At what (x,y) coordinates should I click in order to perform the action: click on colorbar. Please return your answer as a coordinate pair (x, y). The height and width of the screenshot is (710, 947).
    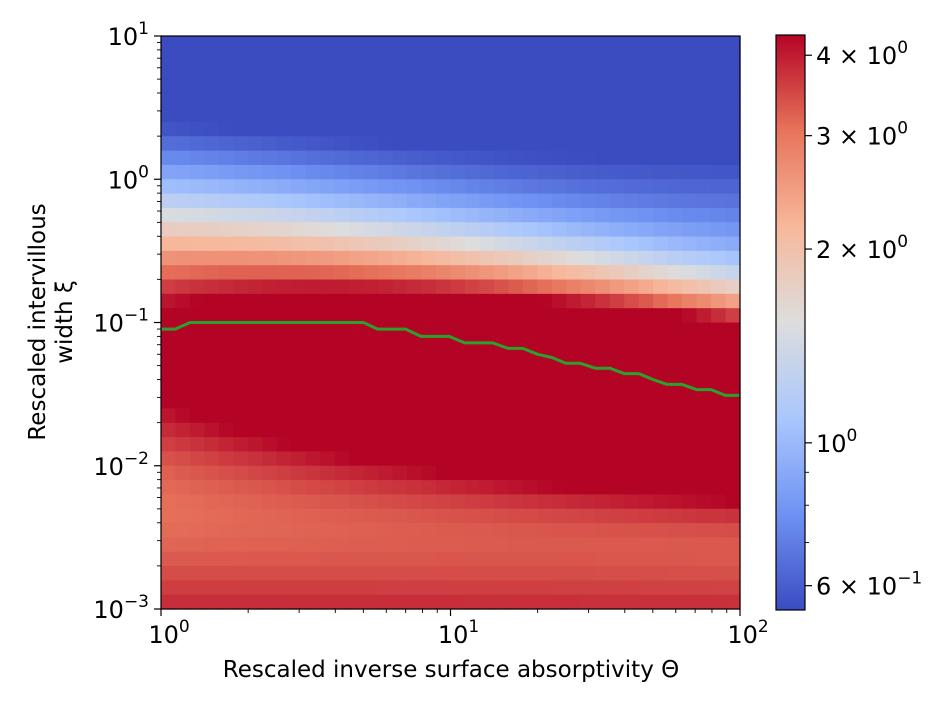
    Looking at the image, I should click on (790, 322).